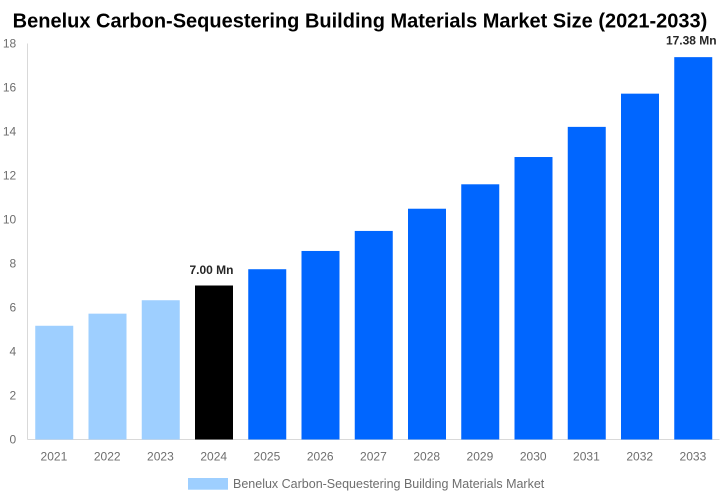 This screenshot has height=500, width=720. I want to click on svg-text: 16, so click(10, 87).